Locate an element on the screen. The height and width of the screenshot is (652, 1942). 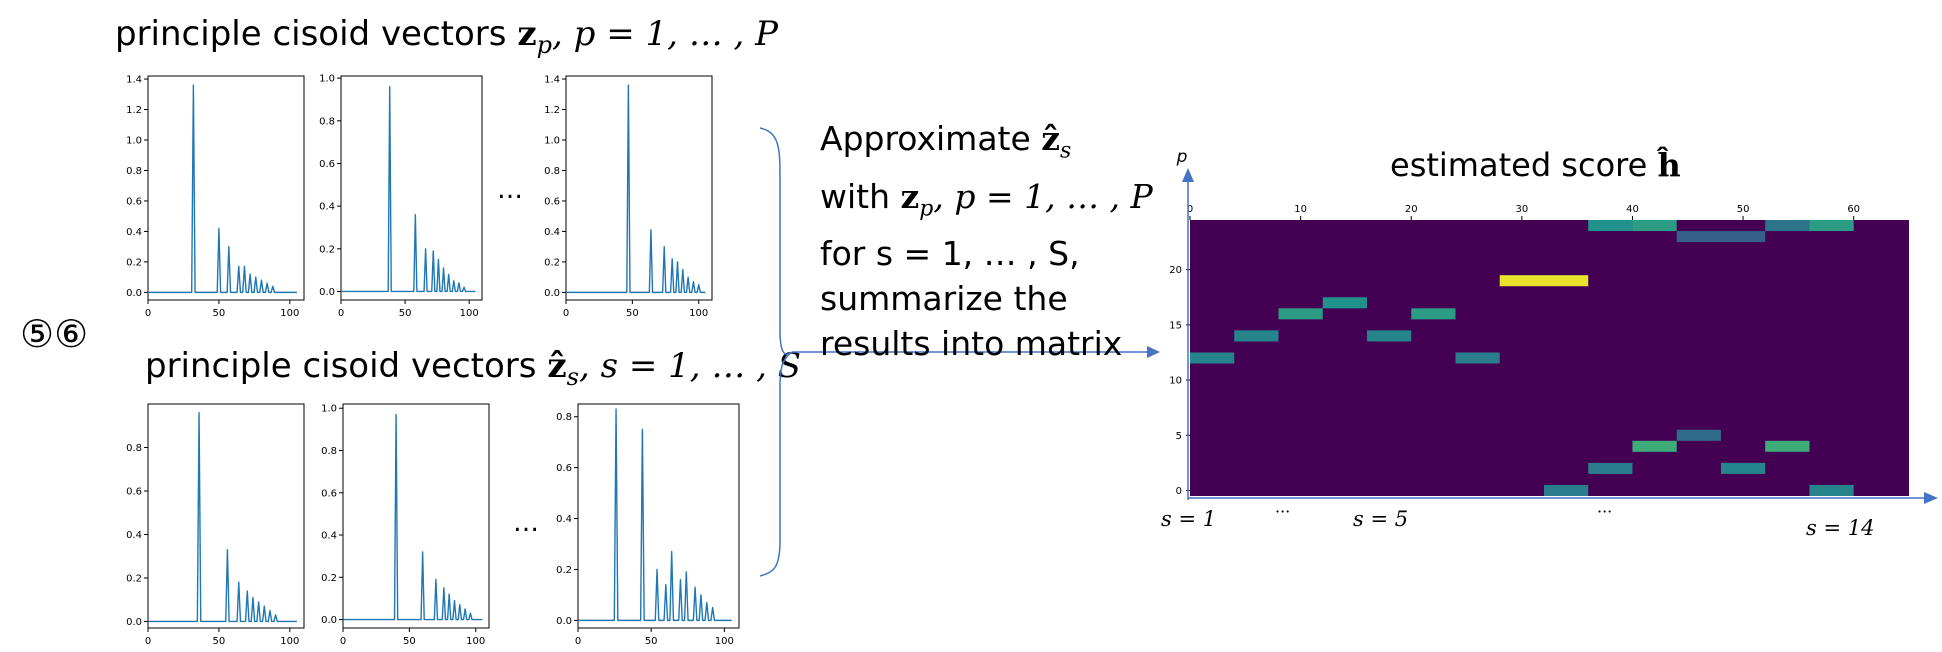
heatmap-x-tick-label: 30 is located at coordinates (1521, 209).